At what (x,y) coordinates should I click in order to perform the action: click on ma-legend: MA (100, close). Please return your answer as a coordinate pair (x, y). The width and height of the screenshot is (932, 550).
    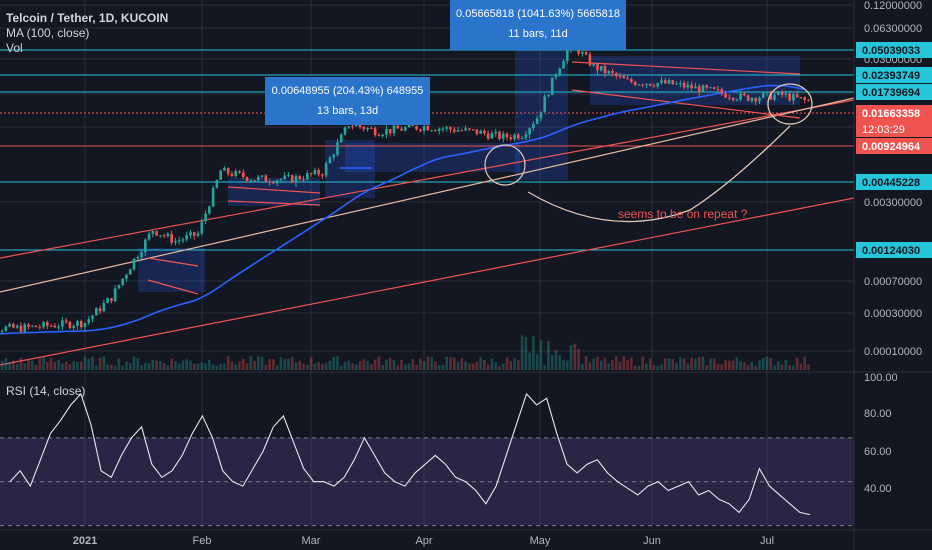
    Looking at the image, I should click on (48, 33).